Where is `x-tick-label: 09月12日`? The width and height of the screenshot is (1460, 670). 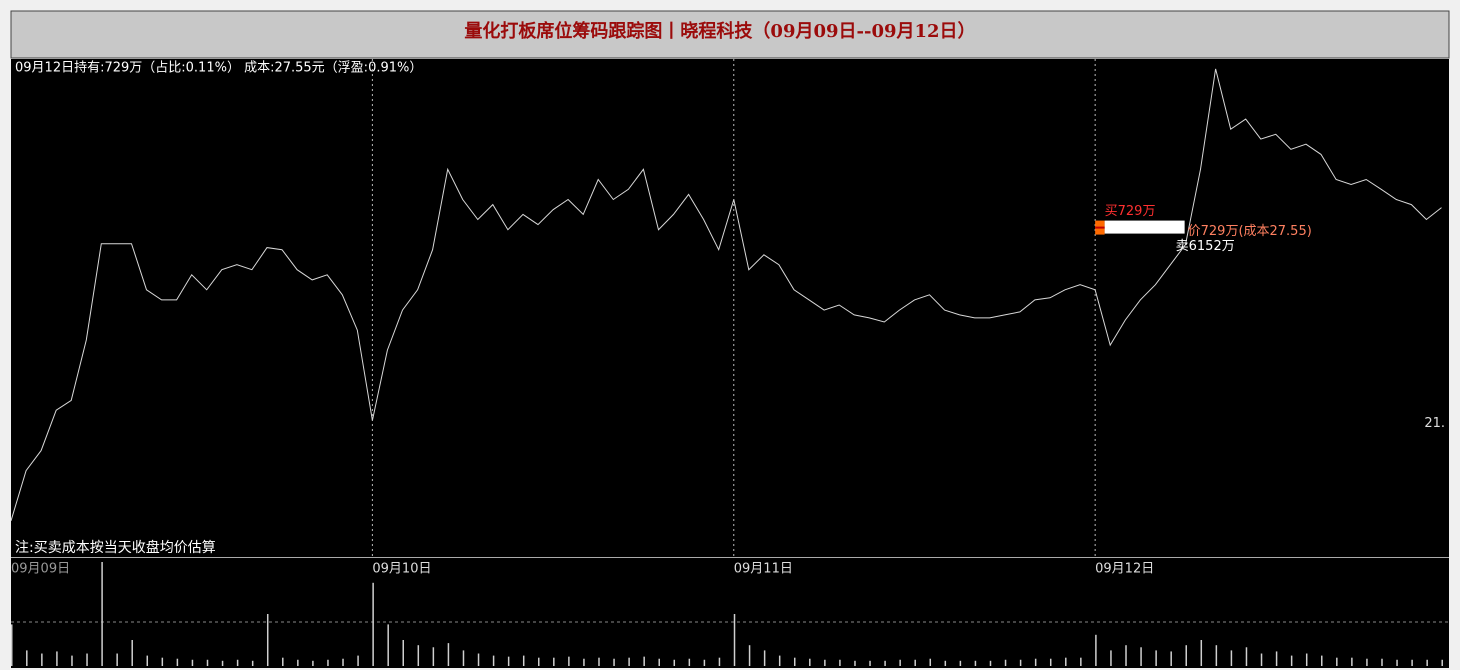 x-tick-label: 09月12日 is located at coordinates (1124, 569).